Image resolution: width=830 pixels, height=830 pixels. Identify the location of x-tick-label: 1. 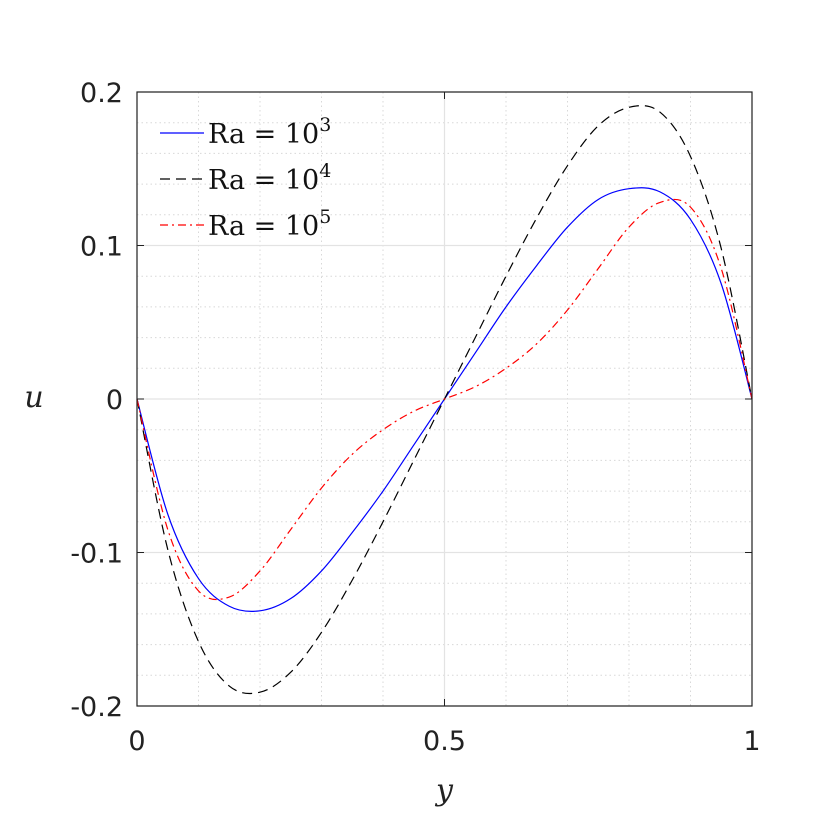
(751, 741).